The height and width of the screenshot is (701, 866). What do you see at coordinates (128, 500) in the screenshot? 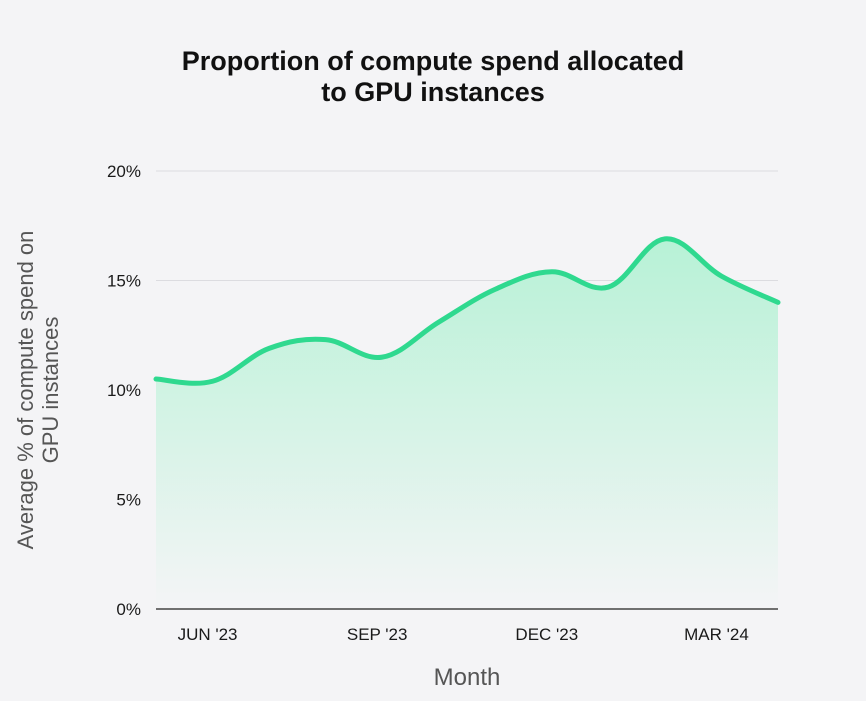
I see `y-tick-label: 5%` at bounding box center [128, 500].